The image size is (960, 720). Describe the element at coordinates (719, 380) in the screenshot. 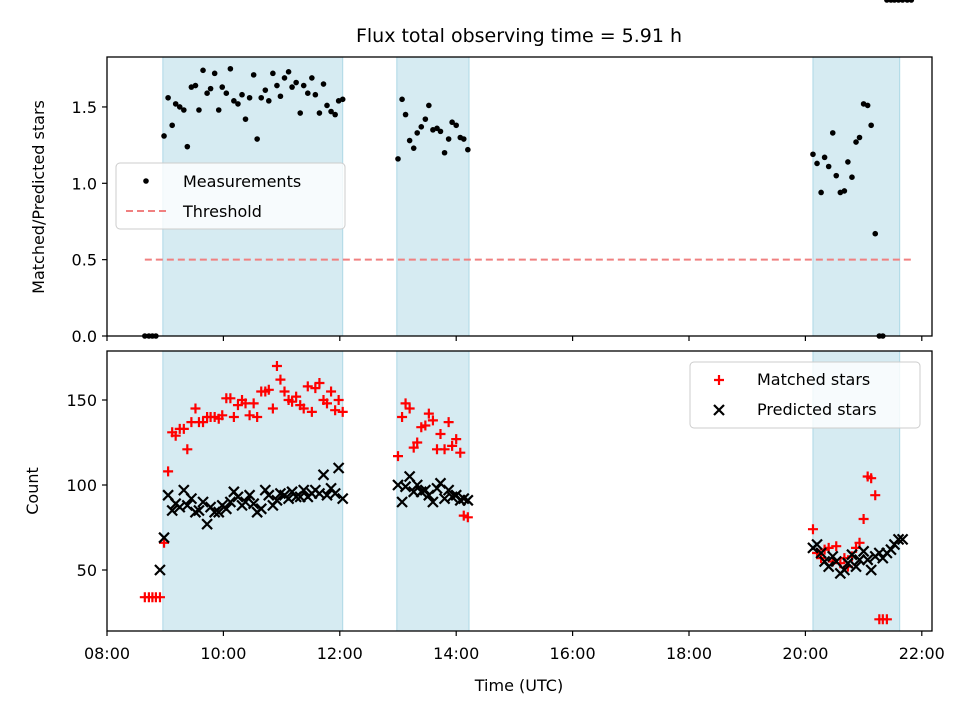

I see `legend-matched-marker` at that location.